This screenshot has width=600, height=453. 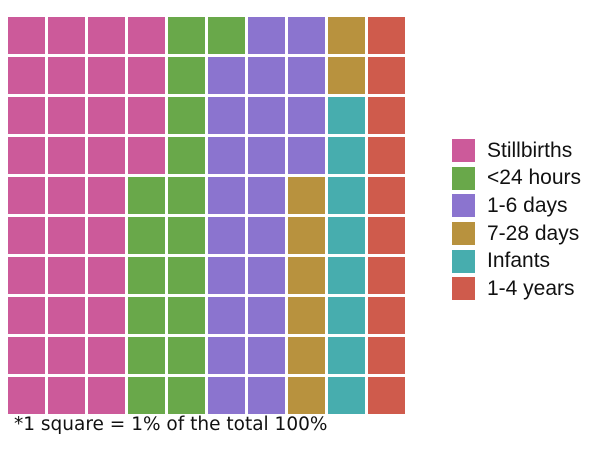 I want to click on legend-item: 1-4 years, so click(x=516, y=289).